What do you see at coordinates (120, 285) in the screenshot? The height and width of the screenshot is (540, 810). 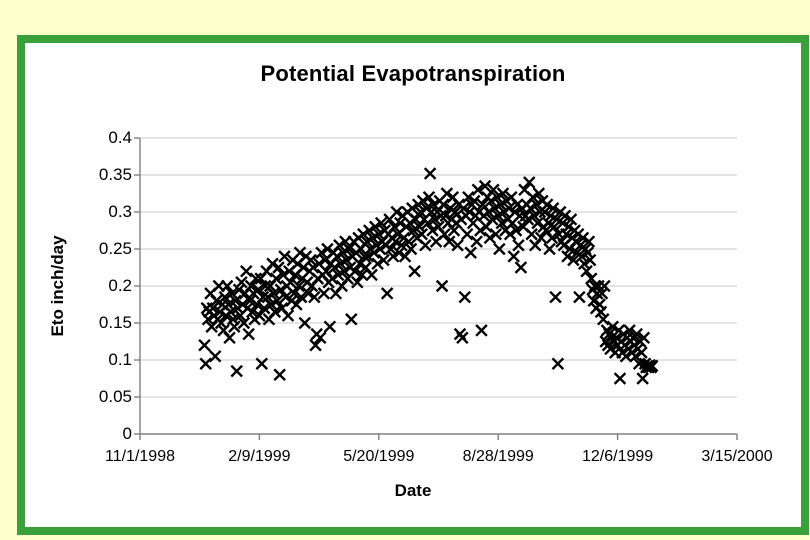 I see `y-tick-label: 0.2` at bounding box center [120, 285].